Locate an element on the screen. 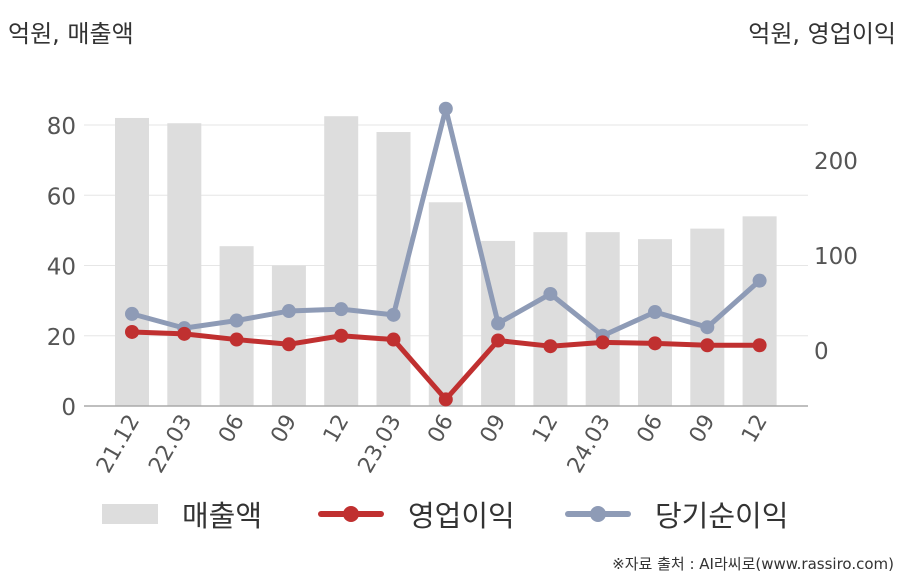  x-tick-label: 23.03 is located at coordinates (380, 444).